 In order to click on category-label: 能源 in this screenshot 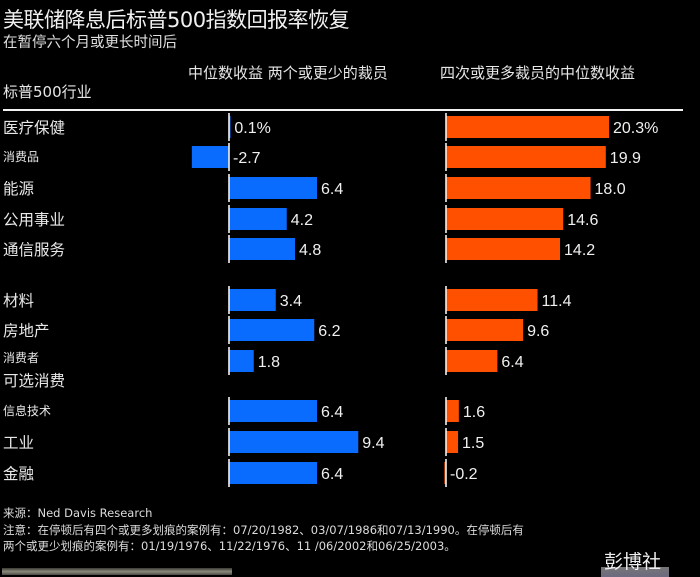, I will do `click(18, 189)`.